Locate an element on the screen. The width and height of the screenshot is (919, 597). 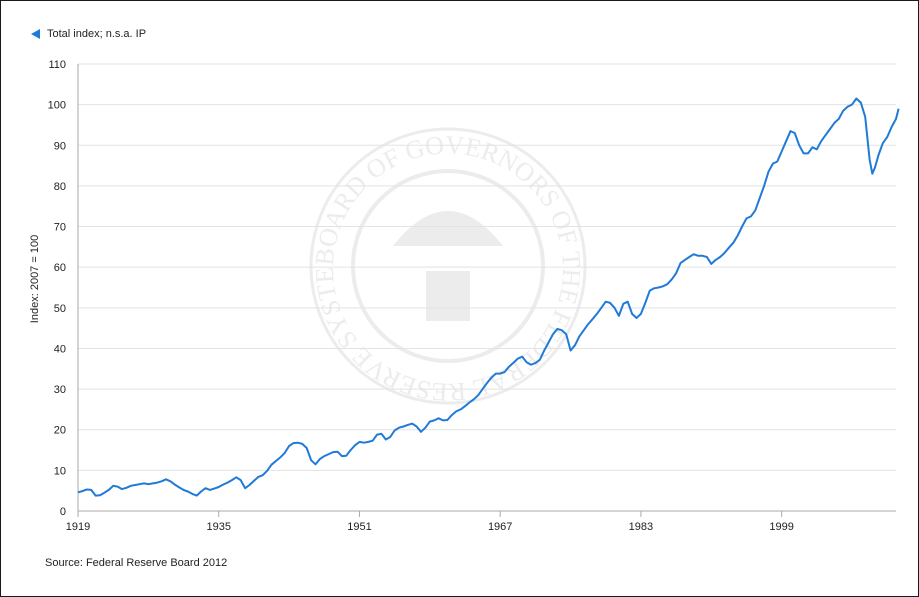
legend-item: Total index; n.s.a. IP is located at coordinates (88, 34).